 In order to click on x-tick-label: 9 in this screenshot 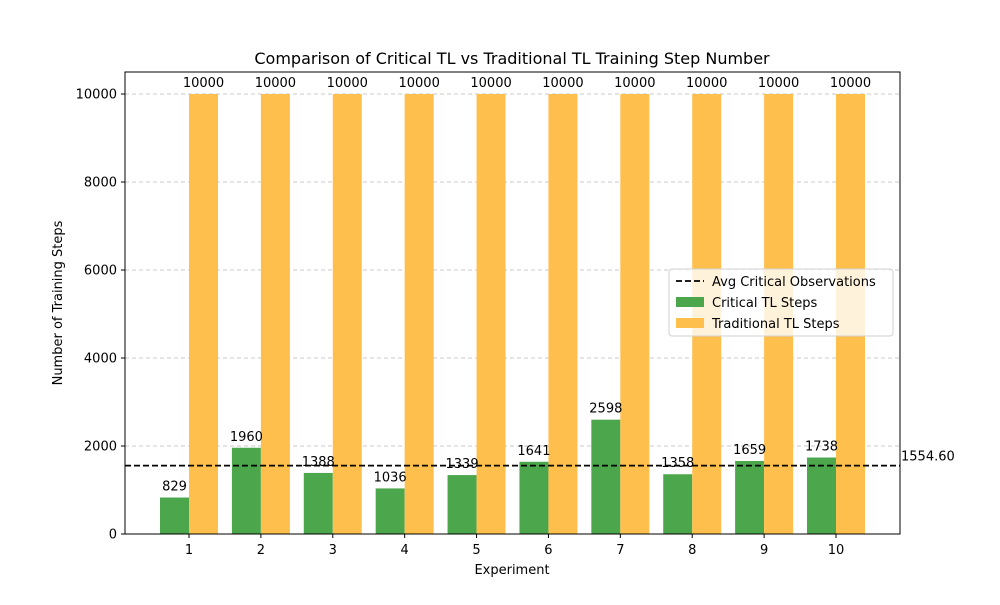, I will do `click(764, 550)`.